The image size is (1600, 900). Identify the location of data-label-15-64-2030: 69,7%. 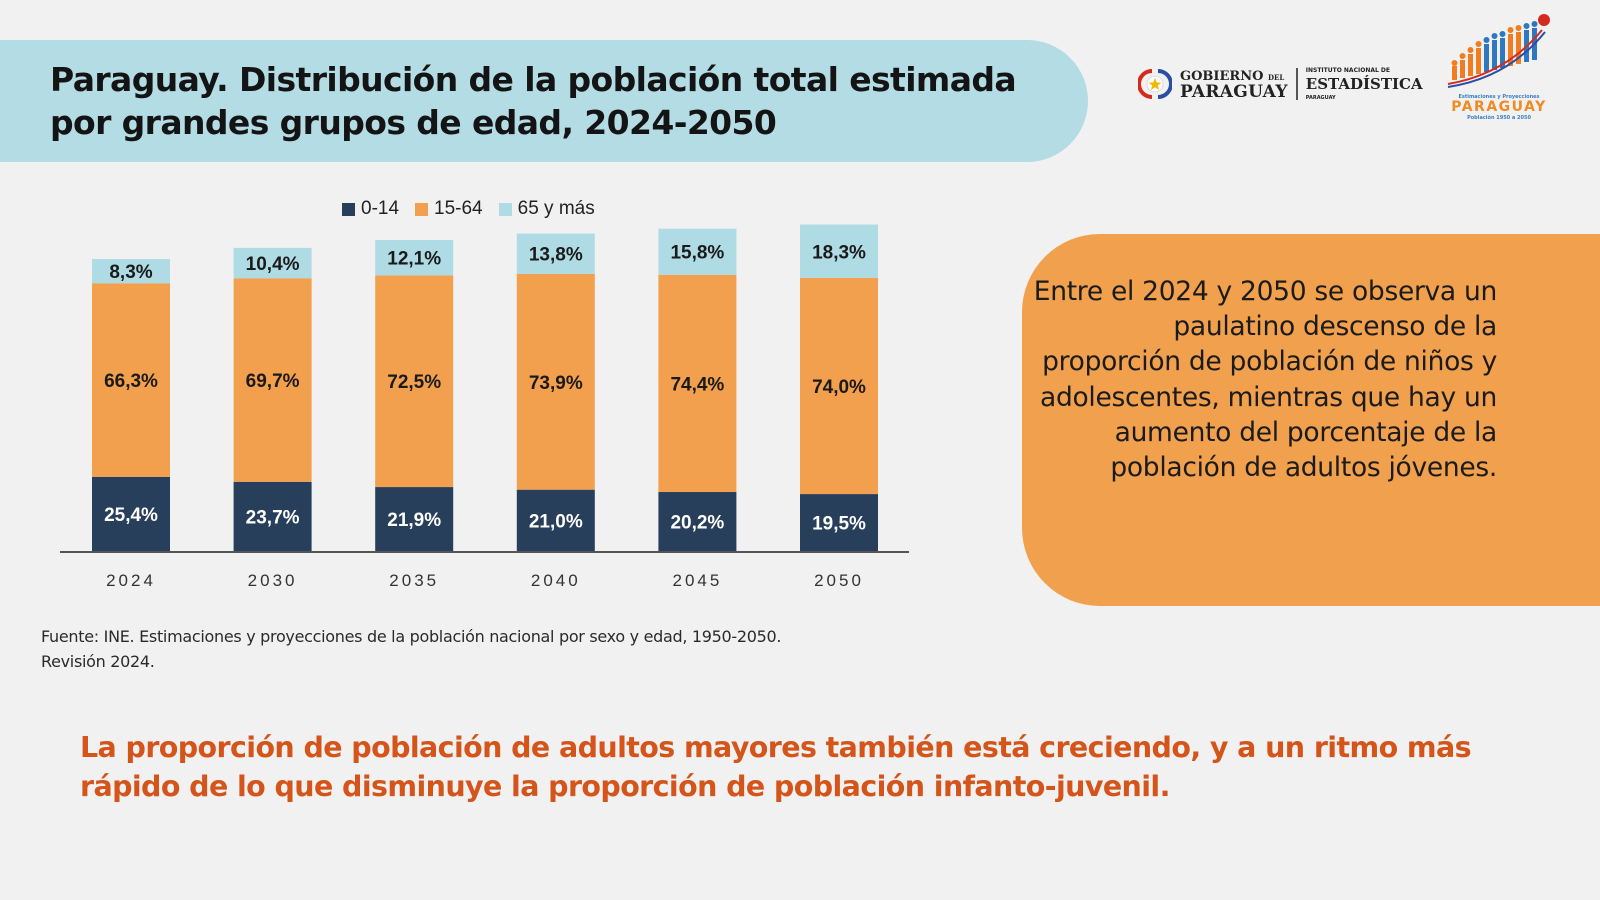
(273, 381).